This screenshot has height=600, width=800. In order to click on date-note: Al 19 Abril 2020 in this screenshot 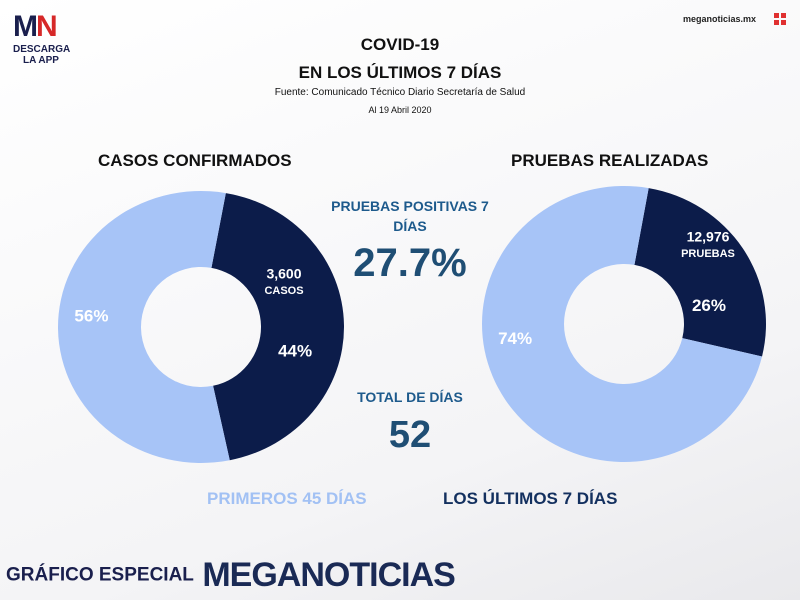, I will do `click(400, 110)`.